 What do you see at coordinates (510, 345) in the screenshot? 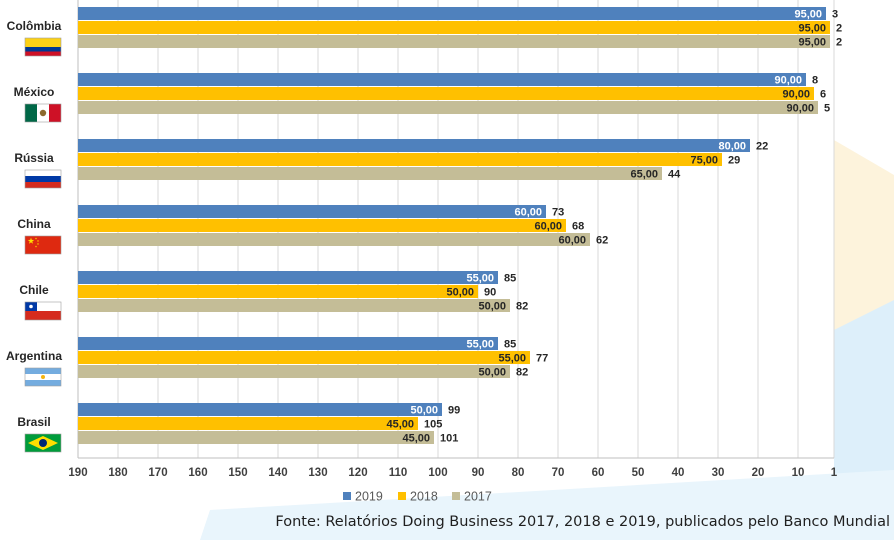
I see `bar-rank-label: 85` at bounding box center [510, 345].